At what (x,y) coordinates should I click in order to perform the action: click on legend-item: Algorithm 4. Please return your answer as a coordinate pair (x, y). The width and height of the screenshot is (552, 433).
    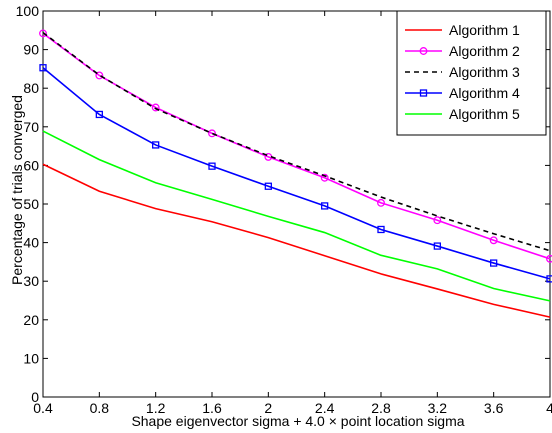
    Looking at the image, I should click on (462, 93).